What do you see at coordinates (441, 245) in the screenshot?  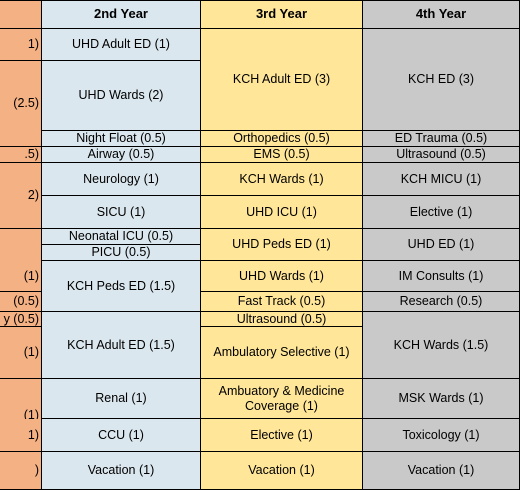 I see `year4-rotation: UHD ED (1)` at bounding box center [441, 245].